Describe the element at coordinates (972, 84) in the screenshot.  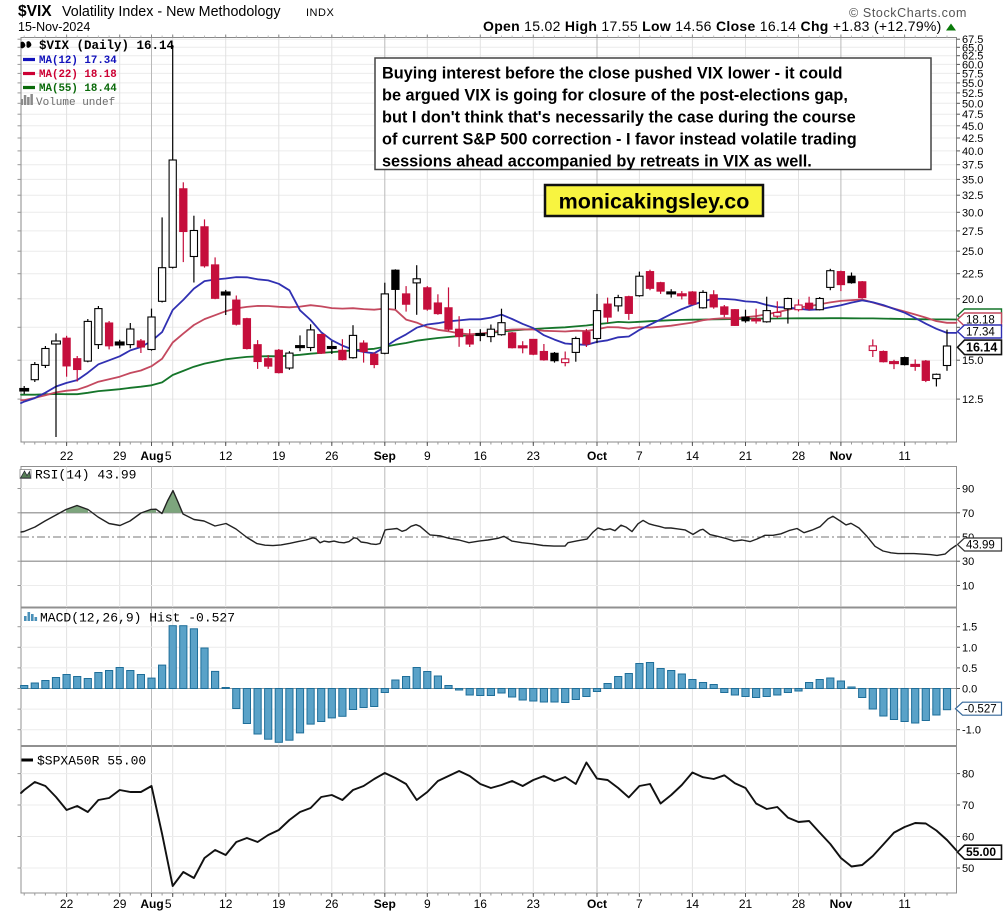
I see `svg-text: 55.0` at that location.